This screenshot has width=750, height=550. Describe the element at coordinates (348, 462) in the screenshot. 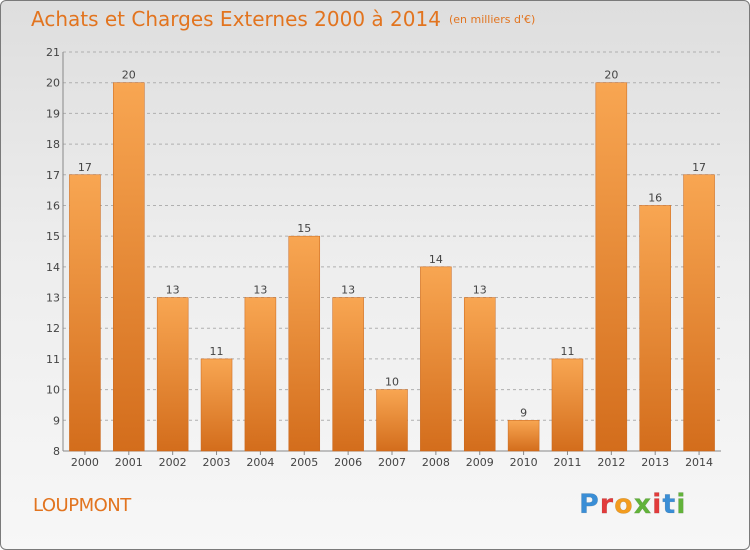

I see `x-tick-label: 2006` at that location.